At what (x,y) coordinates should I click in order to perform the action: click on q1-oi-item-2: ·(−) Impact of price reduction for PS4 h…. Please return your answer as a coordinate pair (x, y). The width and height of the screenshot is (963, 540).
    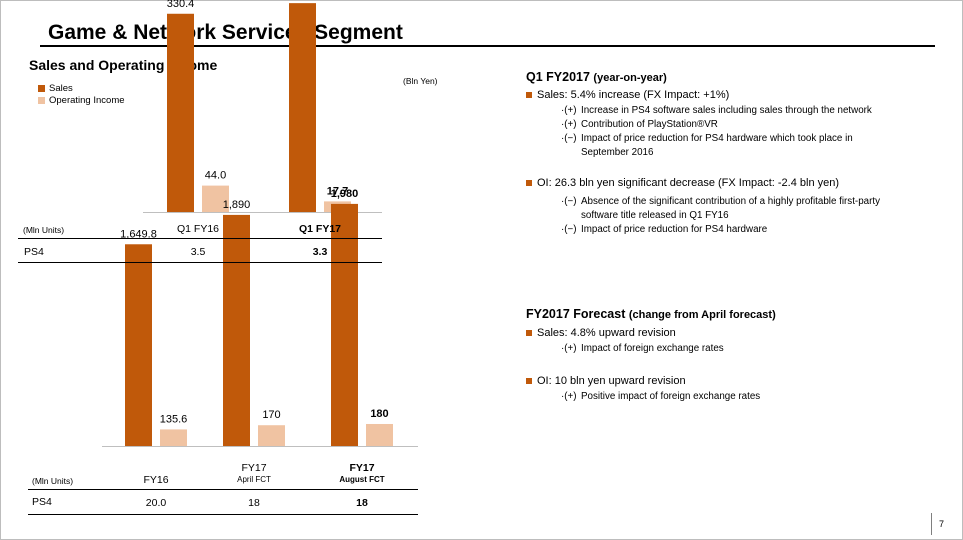
    Looking at the image, I should click on (741, 230).